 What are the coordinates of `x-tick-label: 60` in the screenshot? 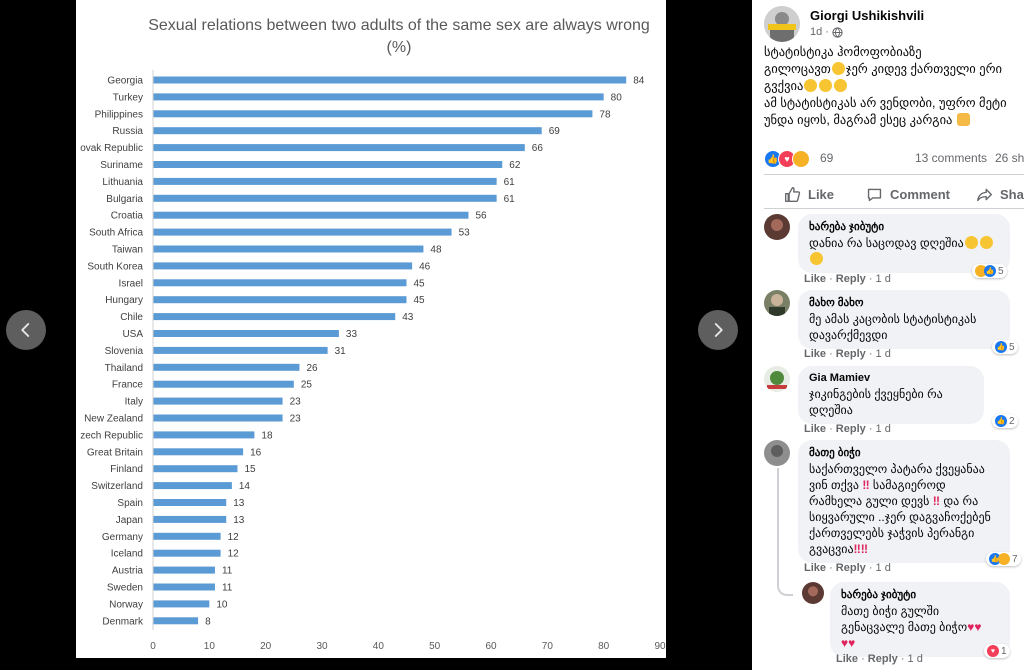 It's located at (491, 646).